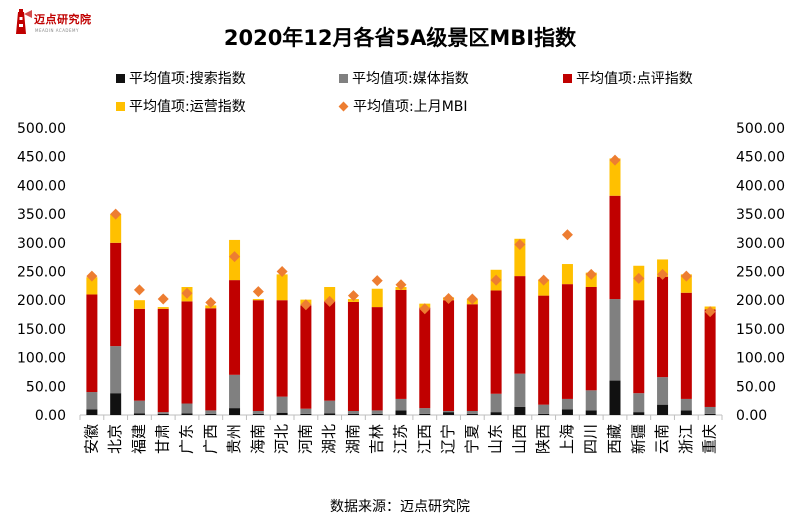 This screenshot has width=800, height=518. Describe the element at coordinates (115, 439) in the screenshot. I see `x-tick-label: 北京` at that location.